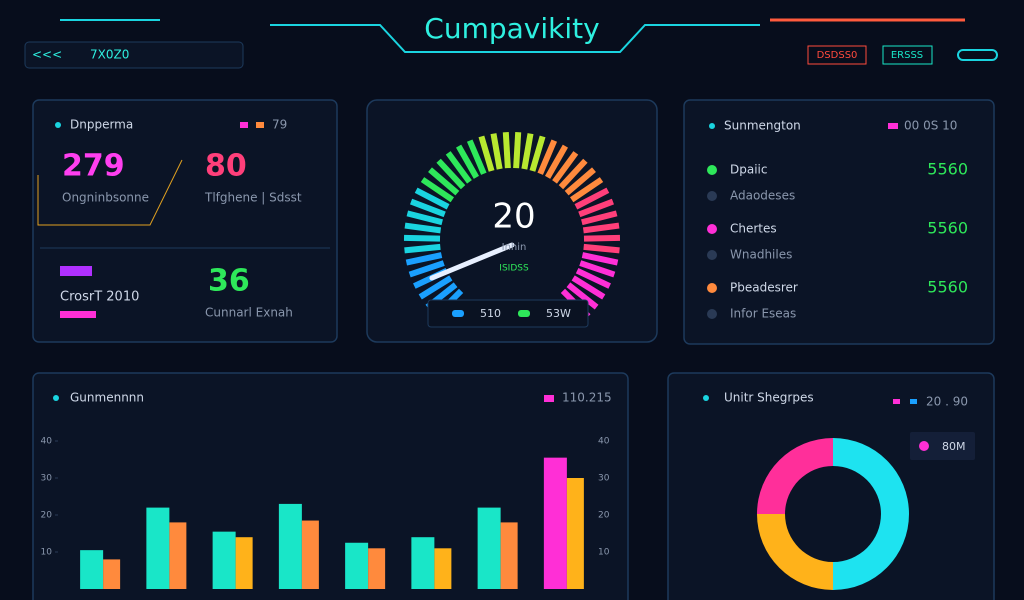 The height and width of the screenshot is (600, 1024). What do you see at coordinates (947, 402) in the screenshot?
I see `legend-label: 20 . 90` at bounding box center [947, 402].